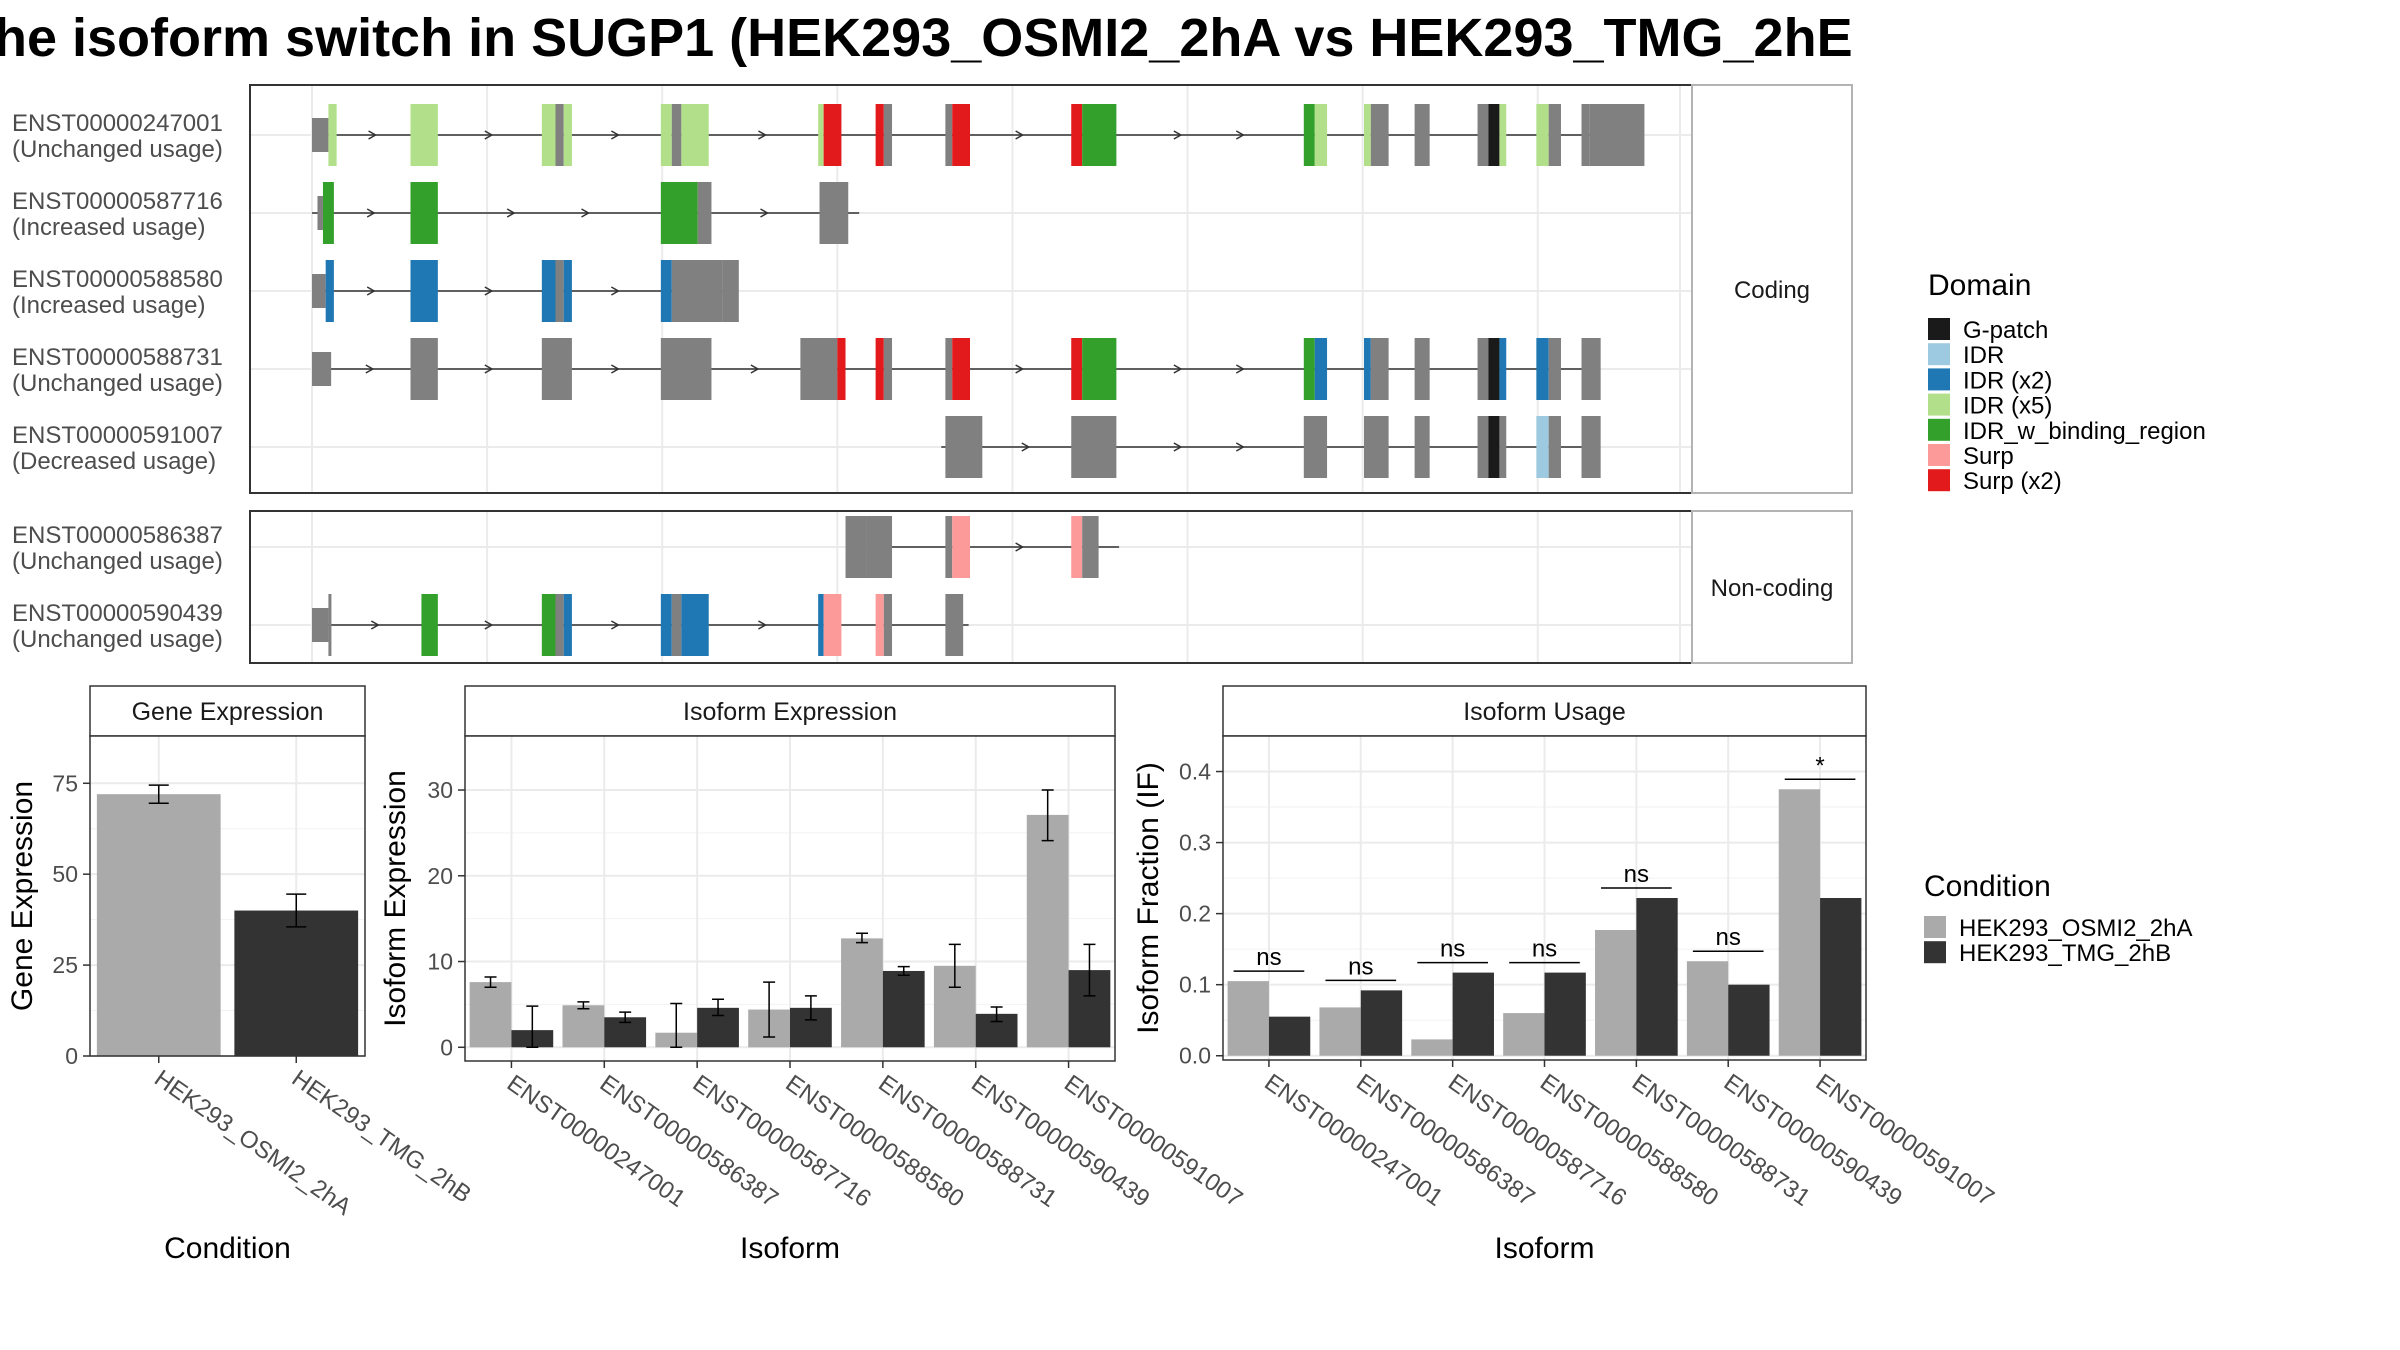 The image size is (2400, 1350). Describe the element at coordinates (117, 357) in the screenshot. I see `isoform-id-label: ENST00000588731` at that location.